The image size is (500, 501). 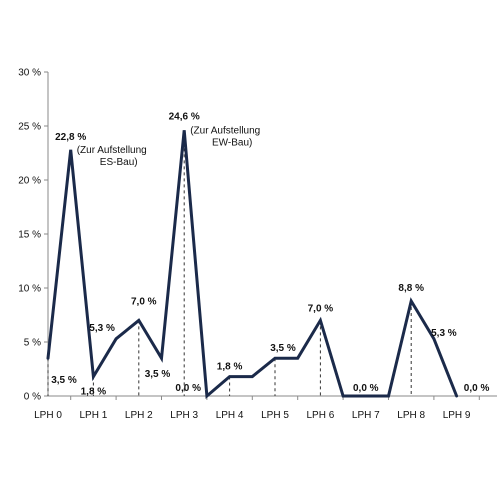 What do you see at coordinates (119, 162) in the screenshot?
I see `annotation-line: ES-Bau)` at bounding box center [119, 162].